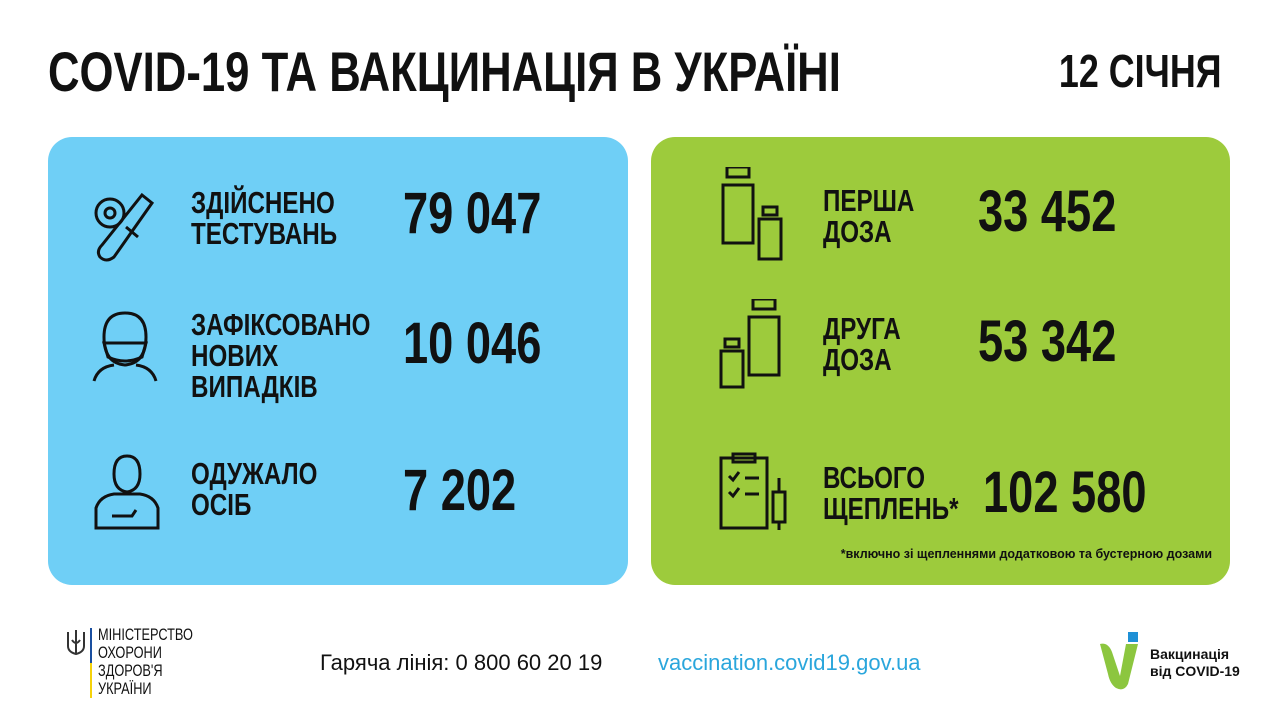 The height and width of the screenshot is (720, 1280). Describe the element at coordinates (1065, 492) in the screenshot. I see `total-vaccinations-value: 102 580` at that location.